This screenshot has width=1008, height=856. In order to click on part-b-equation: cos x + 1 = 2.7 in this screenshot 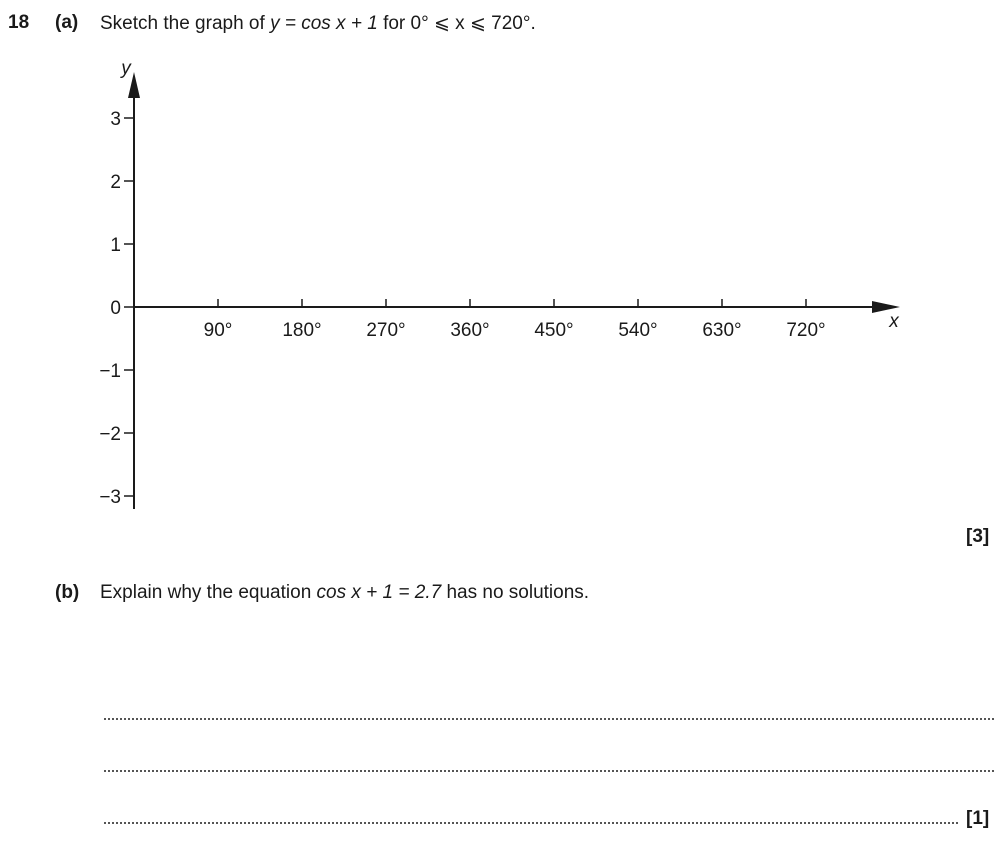, I will do `click(379, 592)`.